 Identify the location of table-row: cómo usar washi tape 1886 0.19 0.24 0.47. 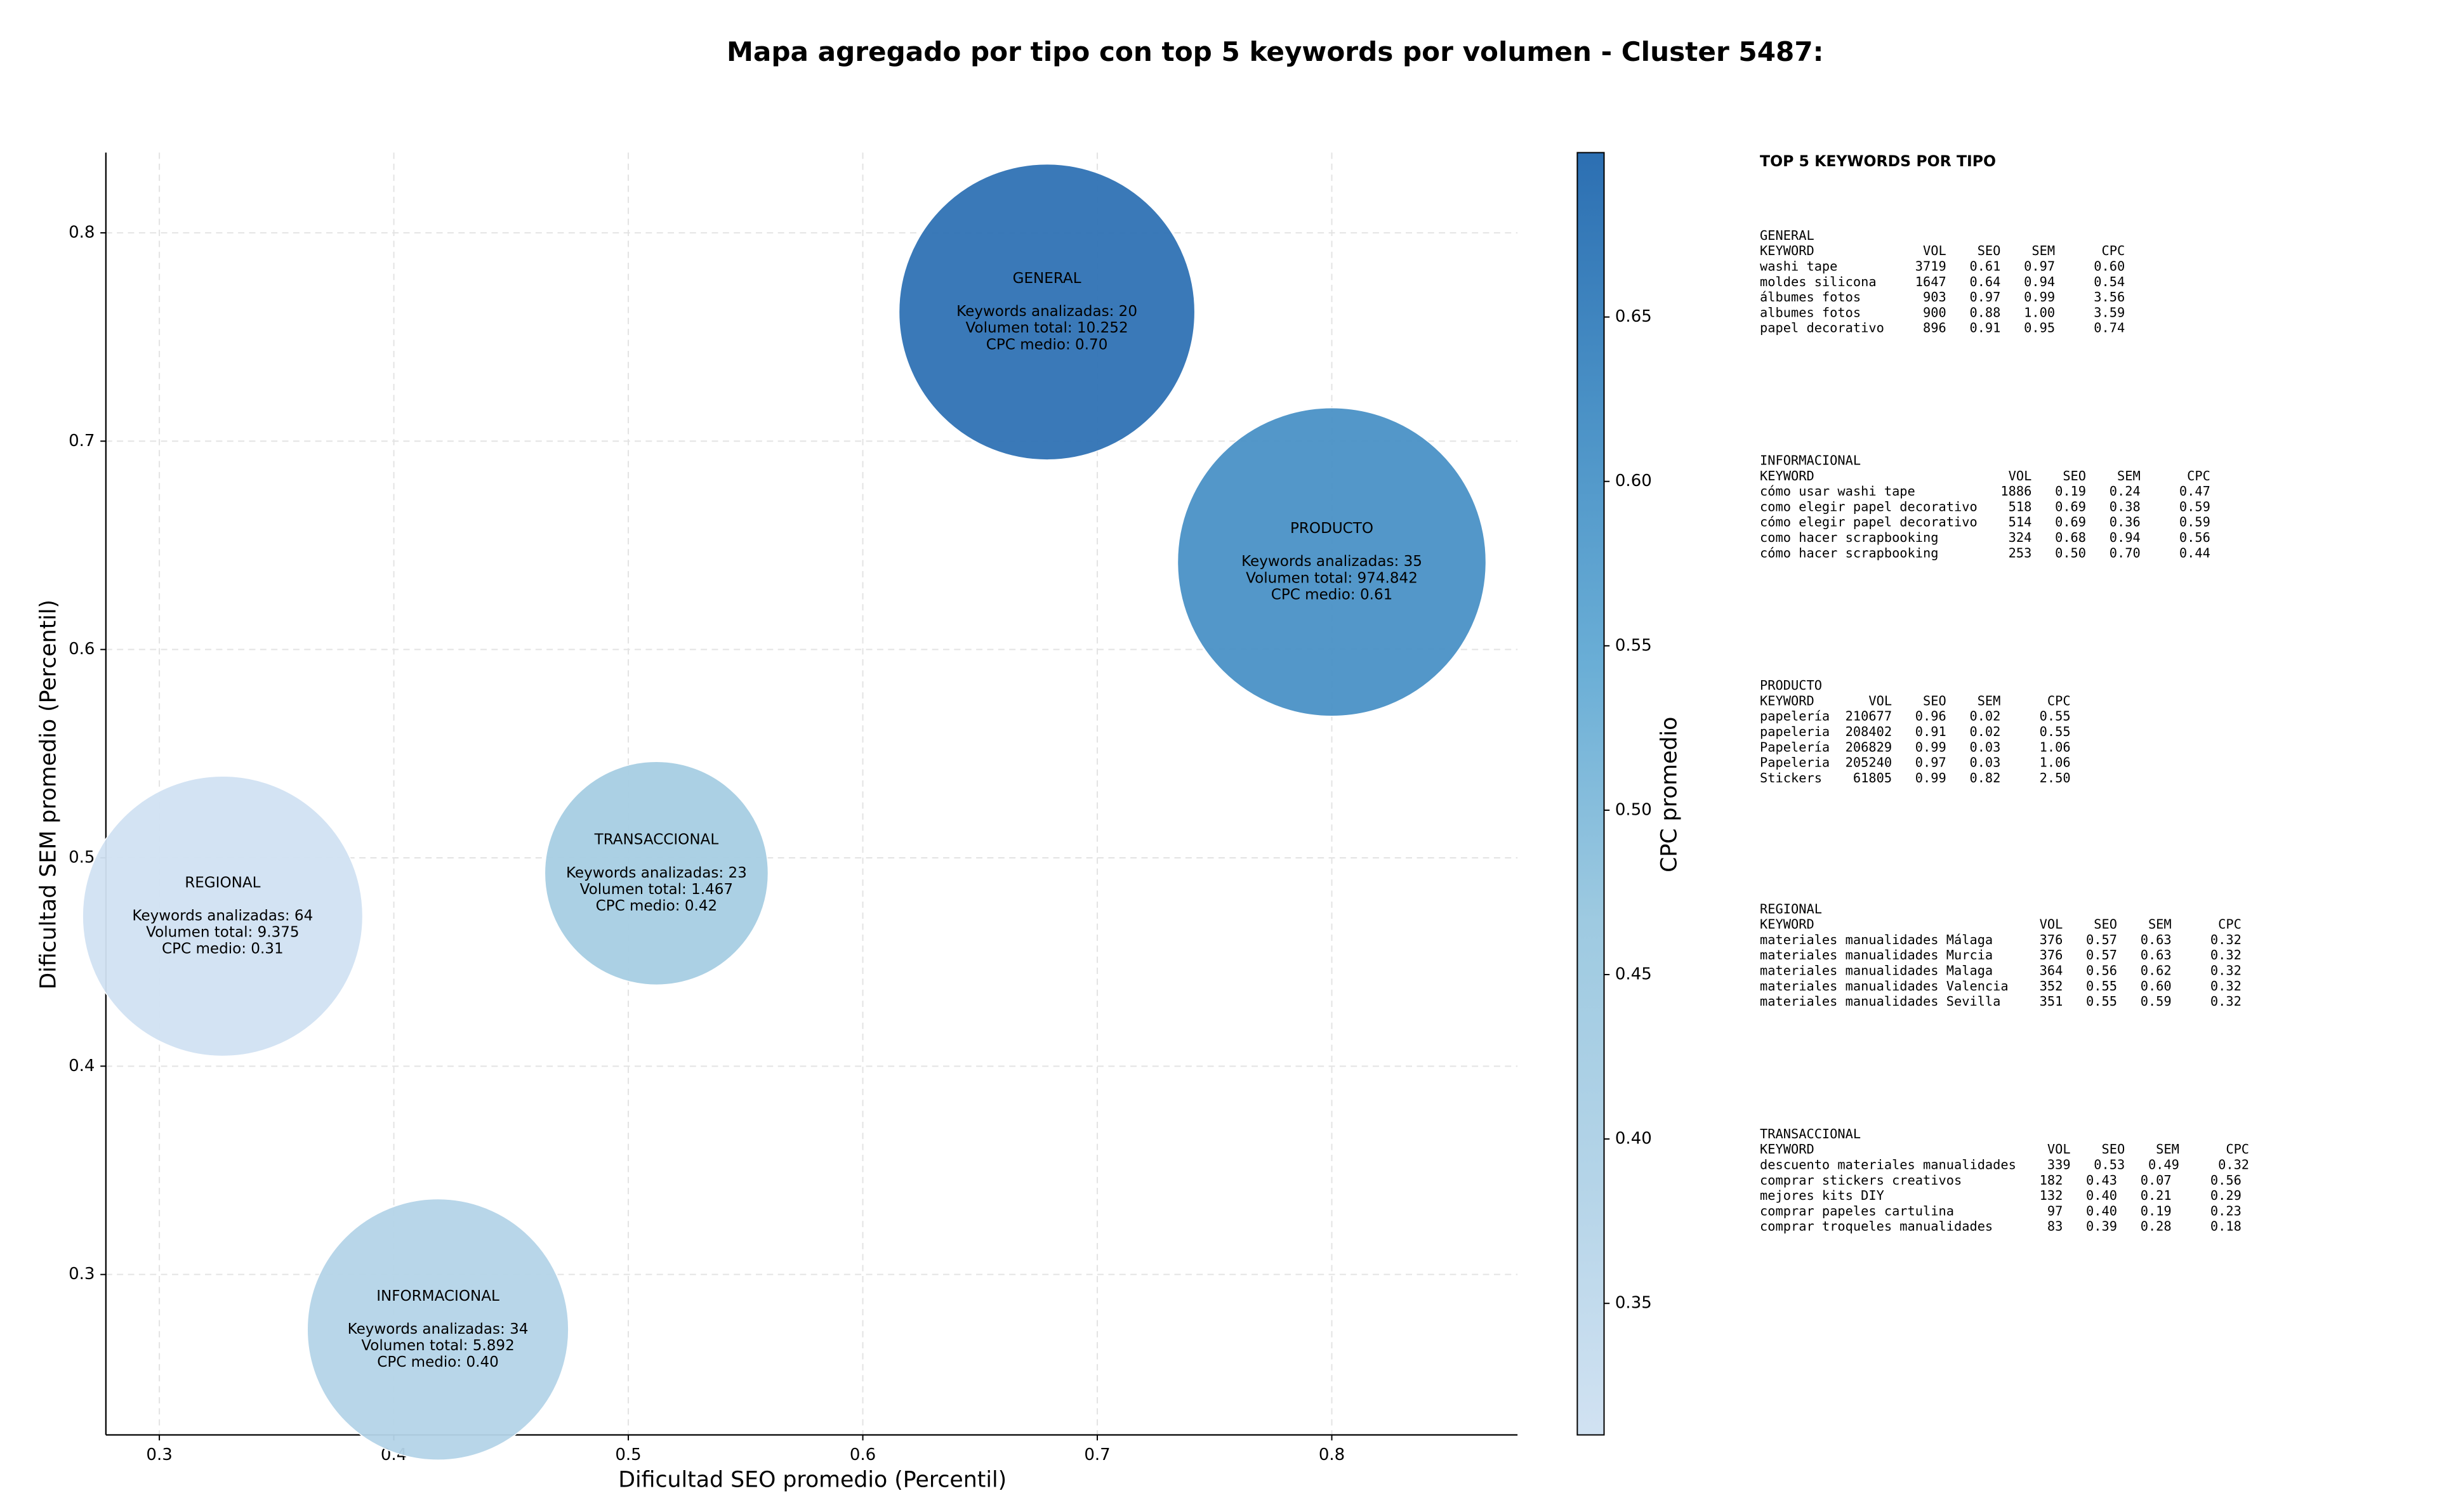
(1985, 491).